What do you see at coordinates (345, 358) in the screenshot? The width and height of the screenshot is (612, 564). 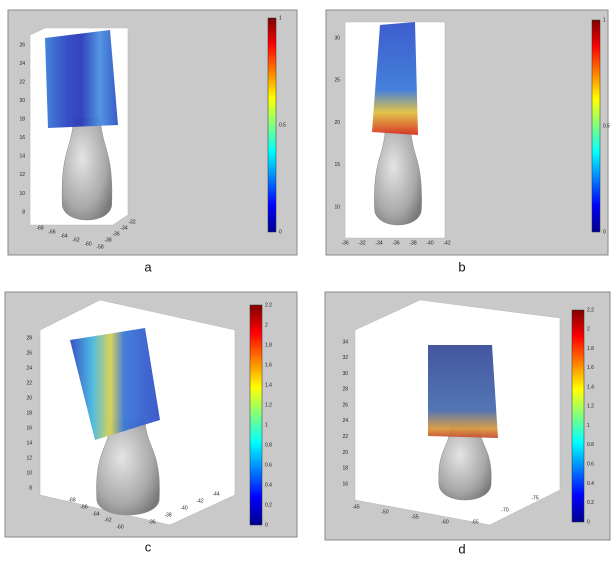 I see `y-tick-label: 32` at bounding box center [345, 358].